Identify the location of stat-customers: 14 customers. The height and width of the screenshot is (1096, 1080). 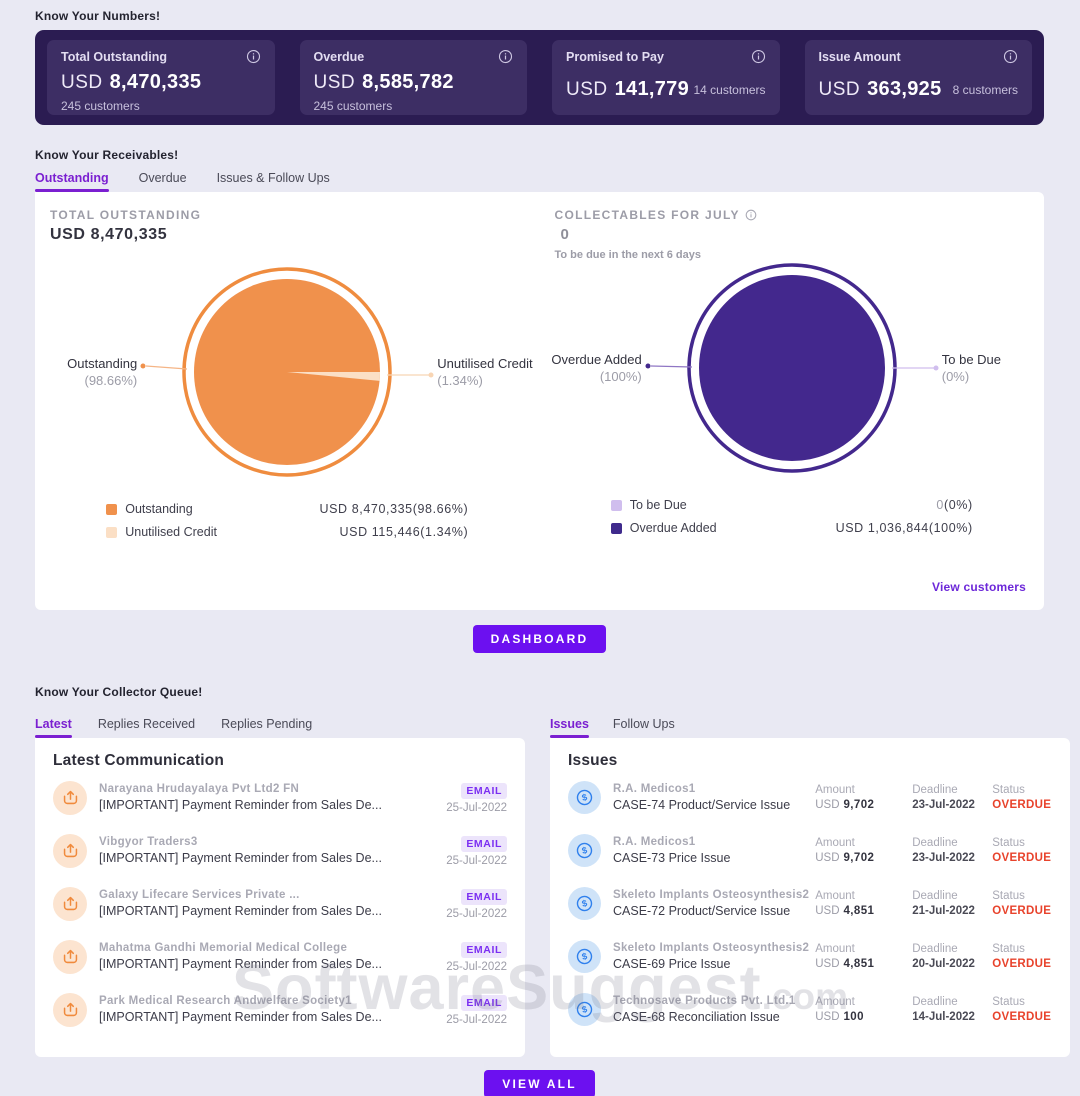
(729, 89).